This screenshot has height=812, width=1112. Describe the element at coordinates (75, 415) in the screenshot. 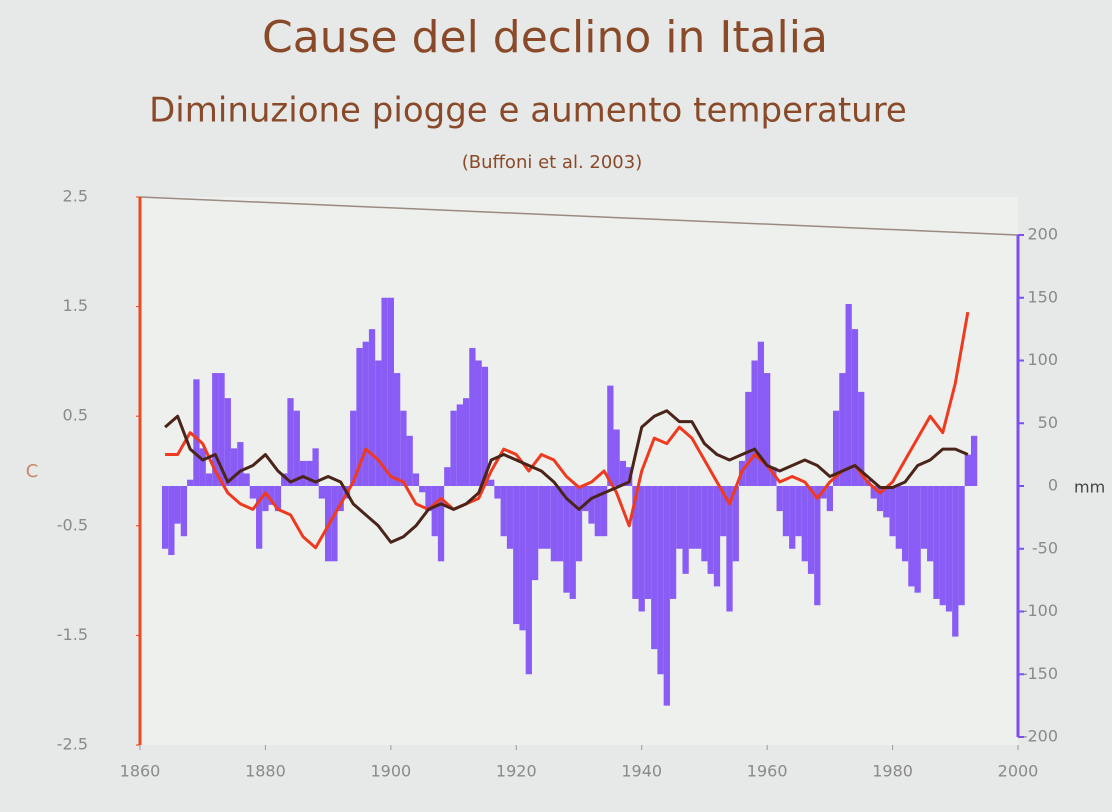

I see `y-tick-label: 0.5` at that location.